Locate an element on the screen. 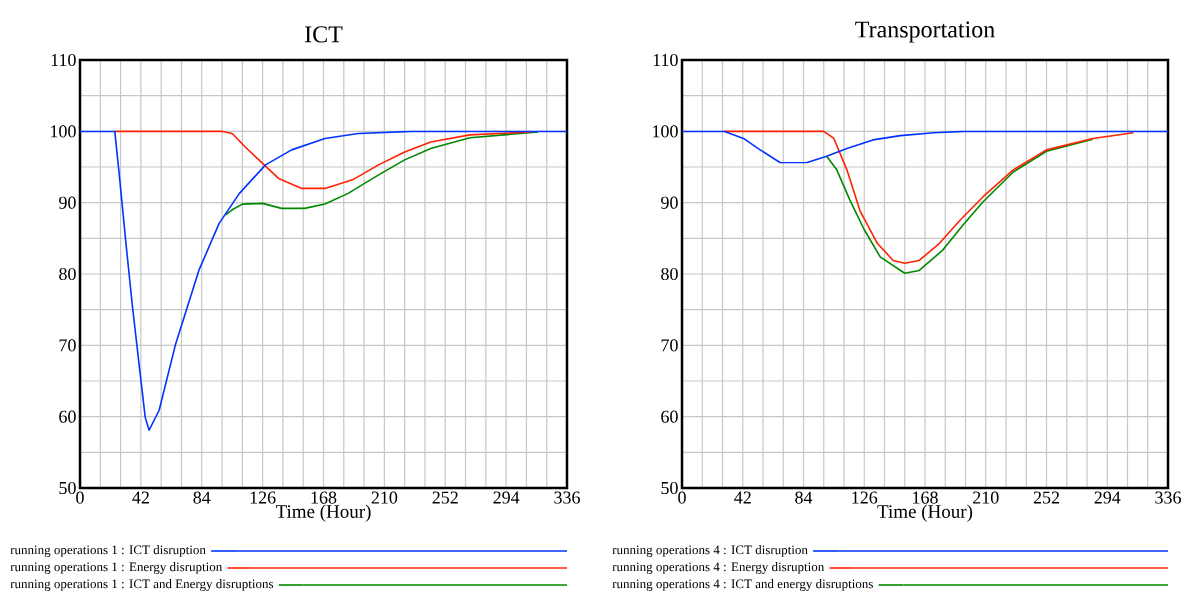 The height and width of the screenshot is (592, 1184). legend-label: running operations 4 : ICT and energy disruptions is located at coordinates (742, 585).